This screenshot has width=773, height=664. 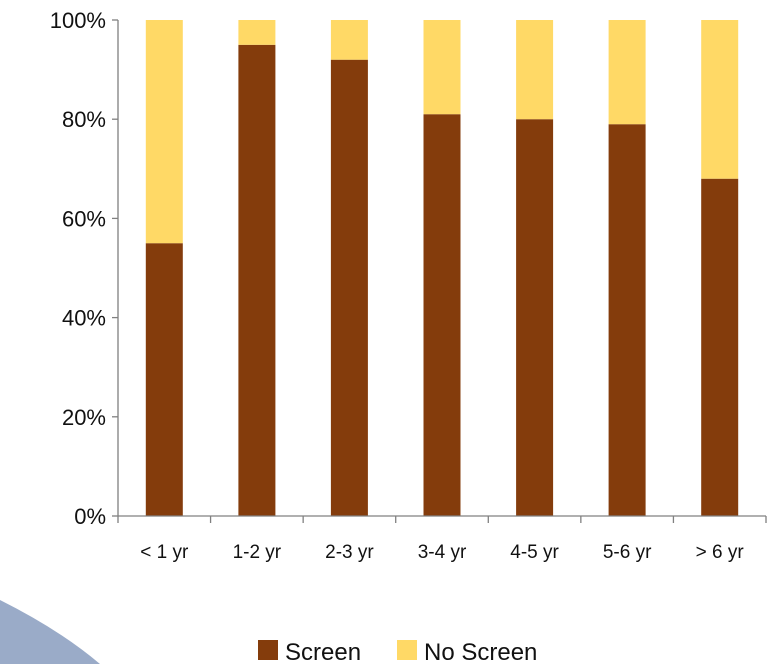 I want to click on y-tick-label: 40%, so click(x=84, y=318).